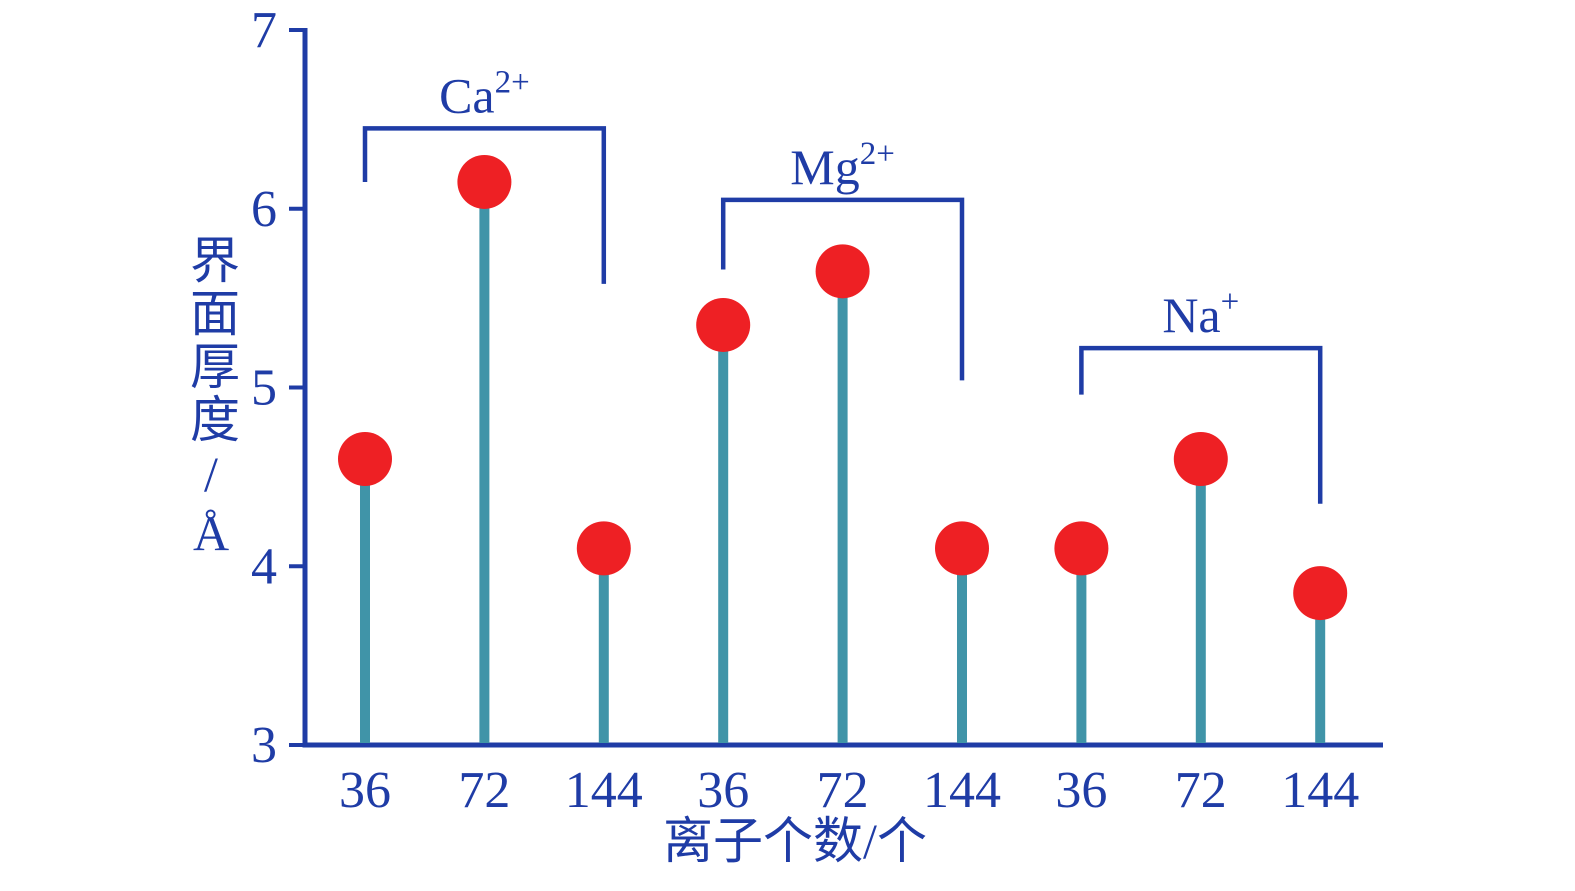  Describe the element at coordinates (484, 93) in the screenshot. I see `group-label: Ca2+` at that location.